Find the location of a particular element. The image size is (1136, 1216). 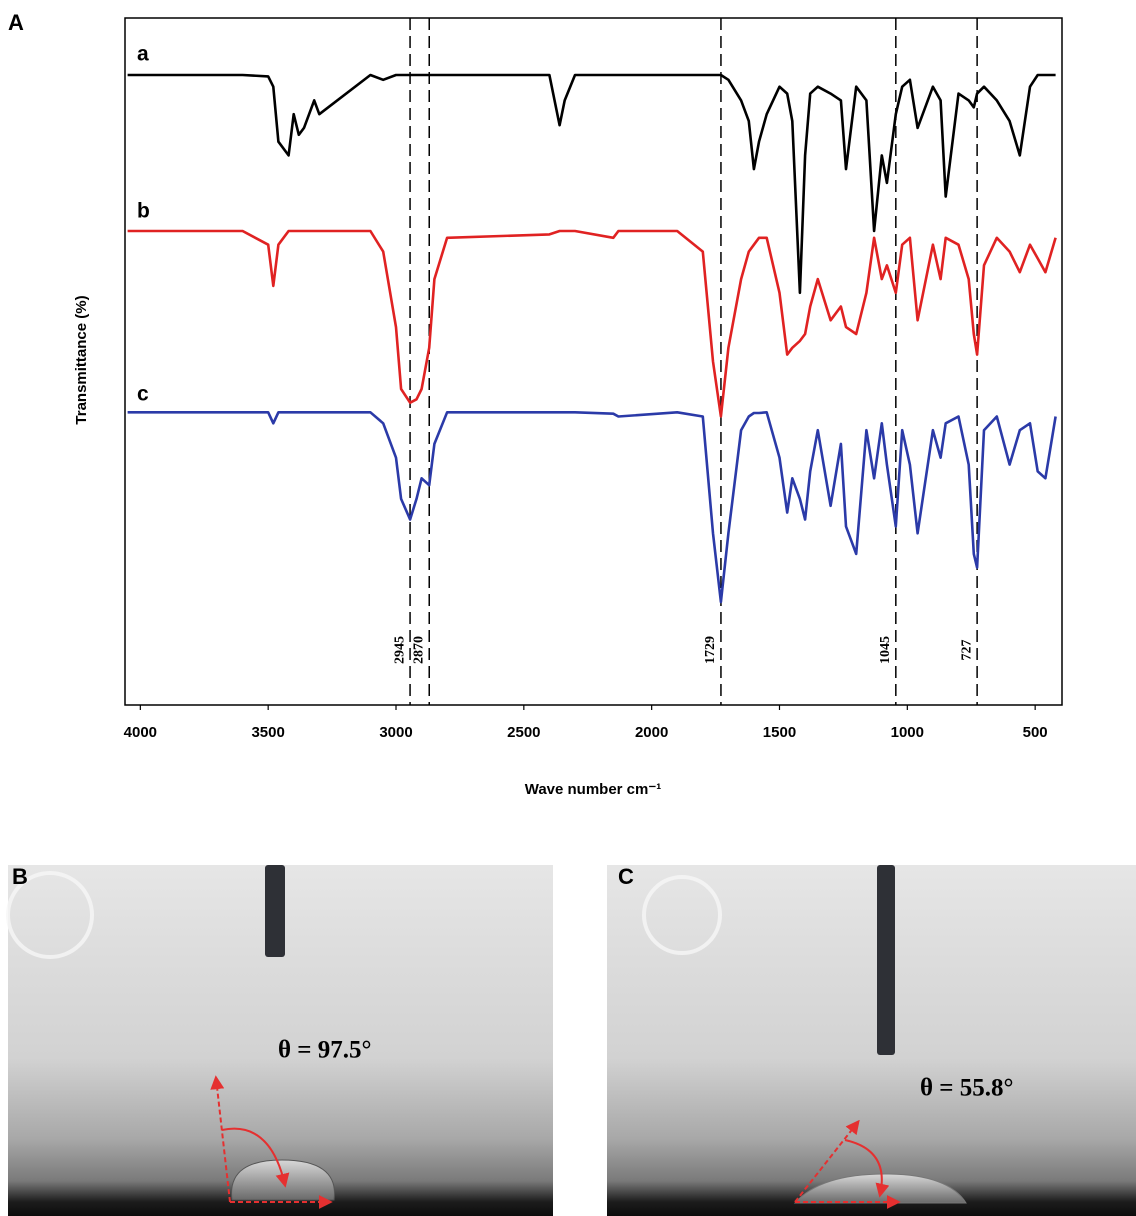

reference-label: 2945 is located at coordinates (399, 650).